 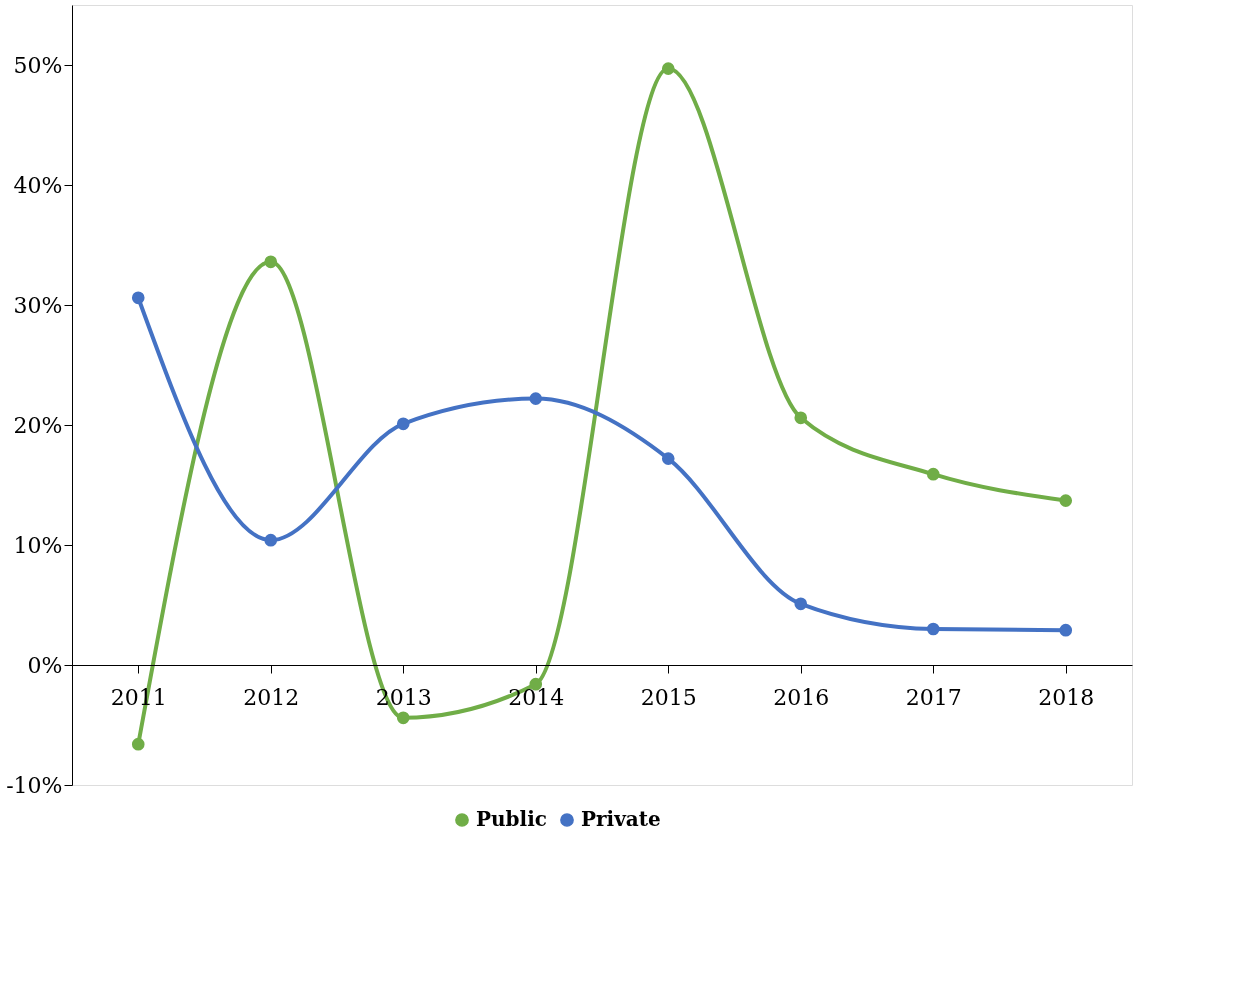 What do you see at coordinates (38, 65) in the screenshot?
I see `y-tick-label: 50%` at bounding box center [38, 65].